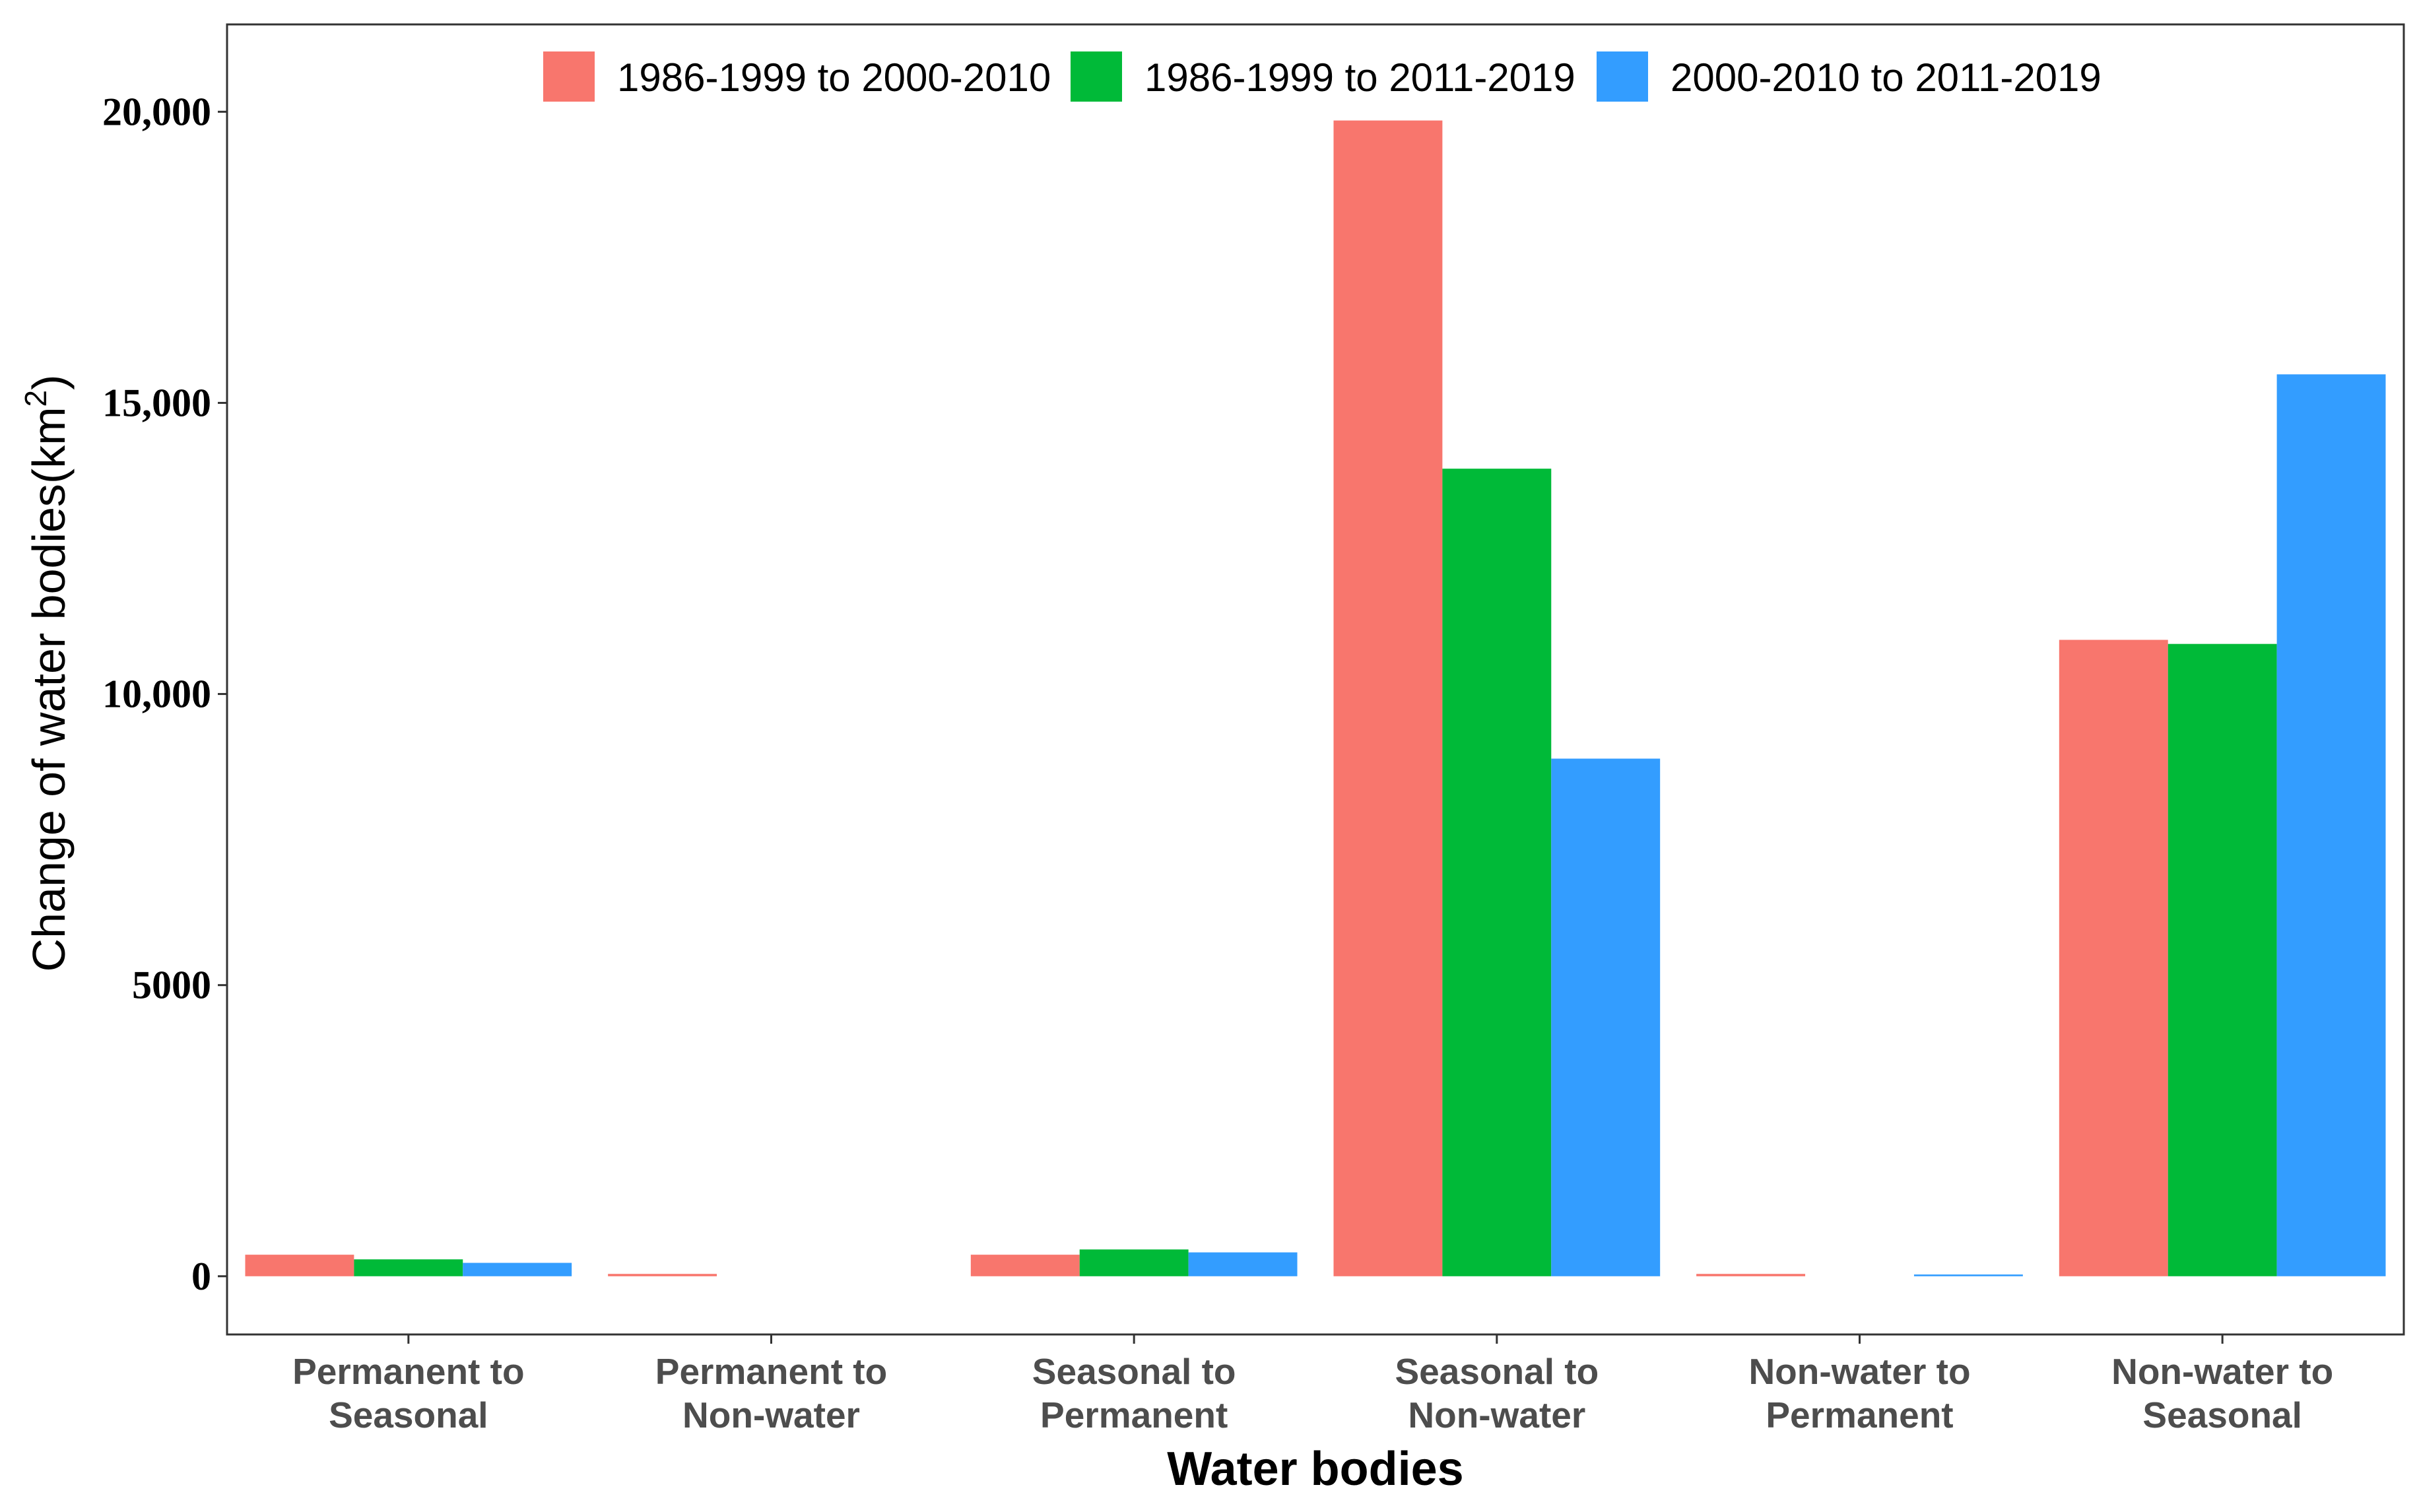 The height and width of the screenshot is (1512, 2417). I want to click on bar-series2-category6, so click(2223, 959).